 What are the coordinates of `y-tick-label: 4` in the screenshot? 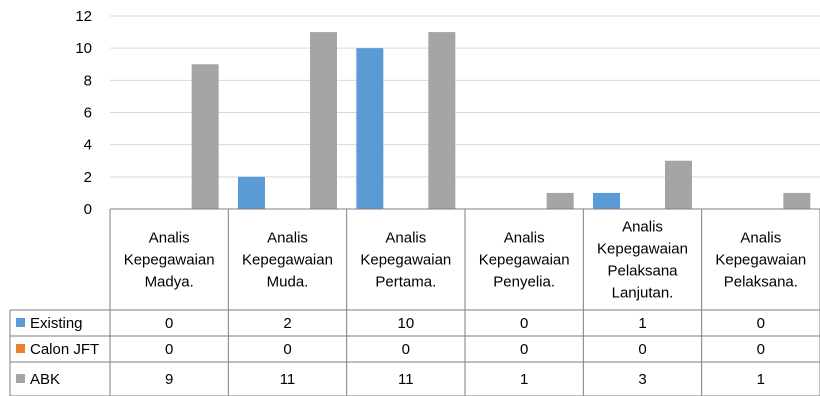 It's located at (88, 145).